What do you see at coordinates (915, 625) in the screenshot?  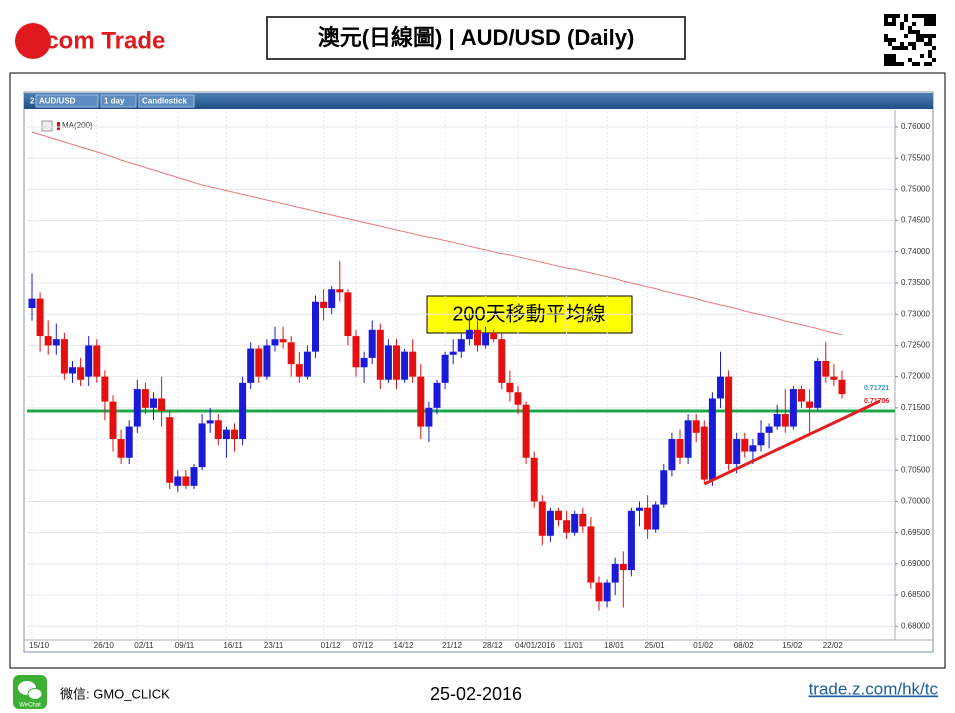 I see `y-tick-label: 0.68000` at bounding box center [915, 625].